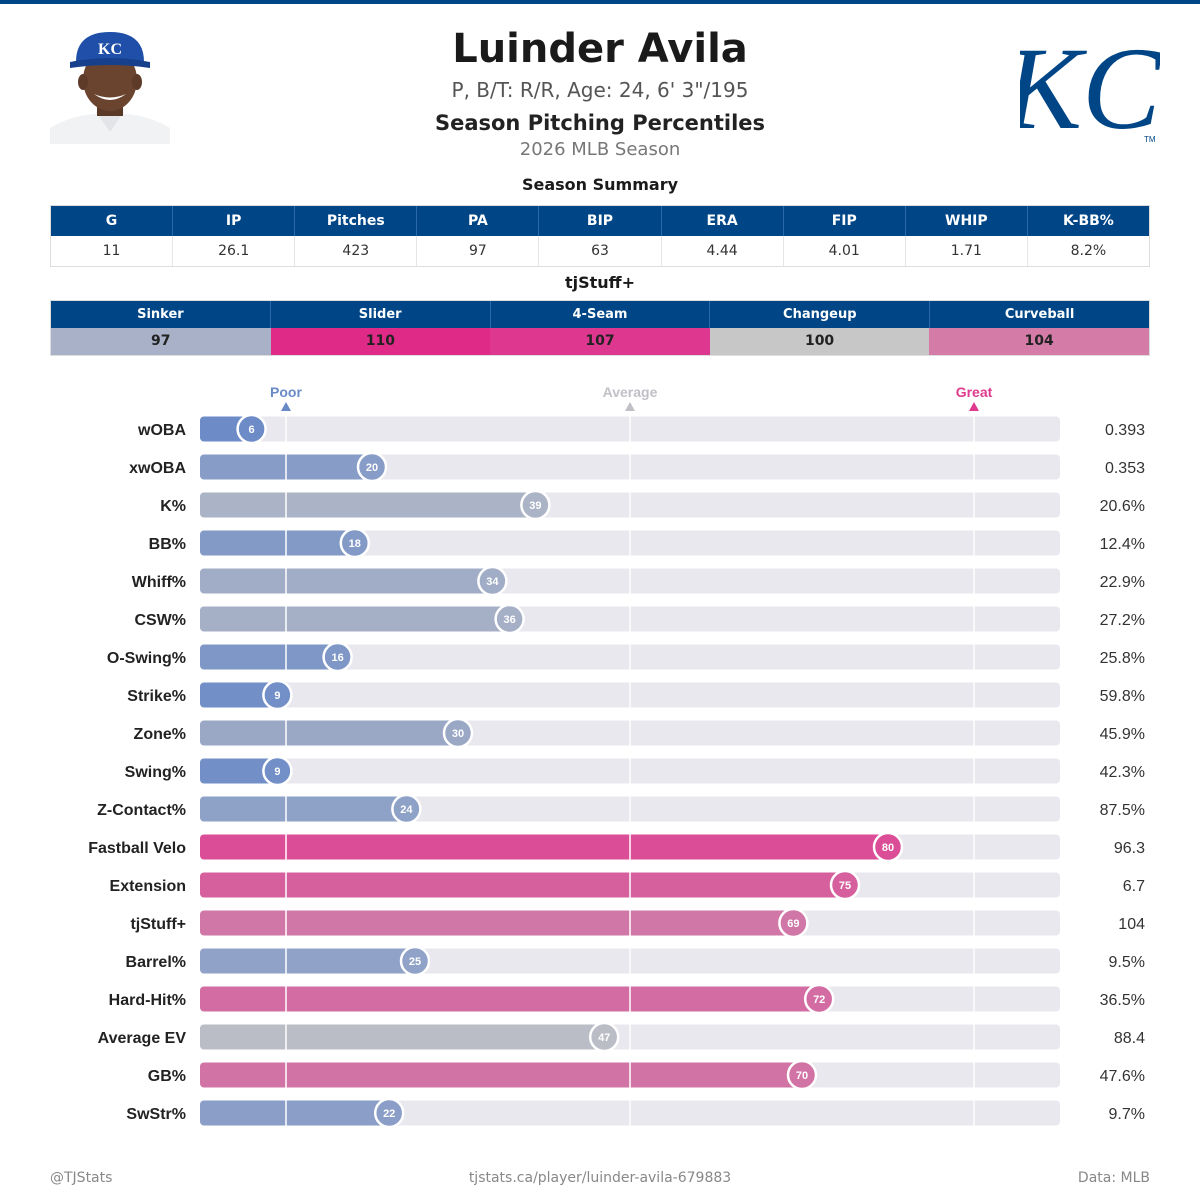 This screenshot has height=1200, width=1200. What do you see at coordinates (492, 582) in the screenshot?
I see `percentile-value: 34` at bounding box center [492, 582].